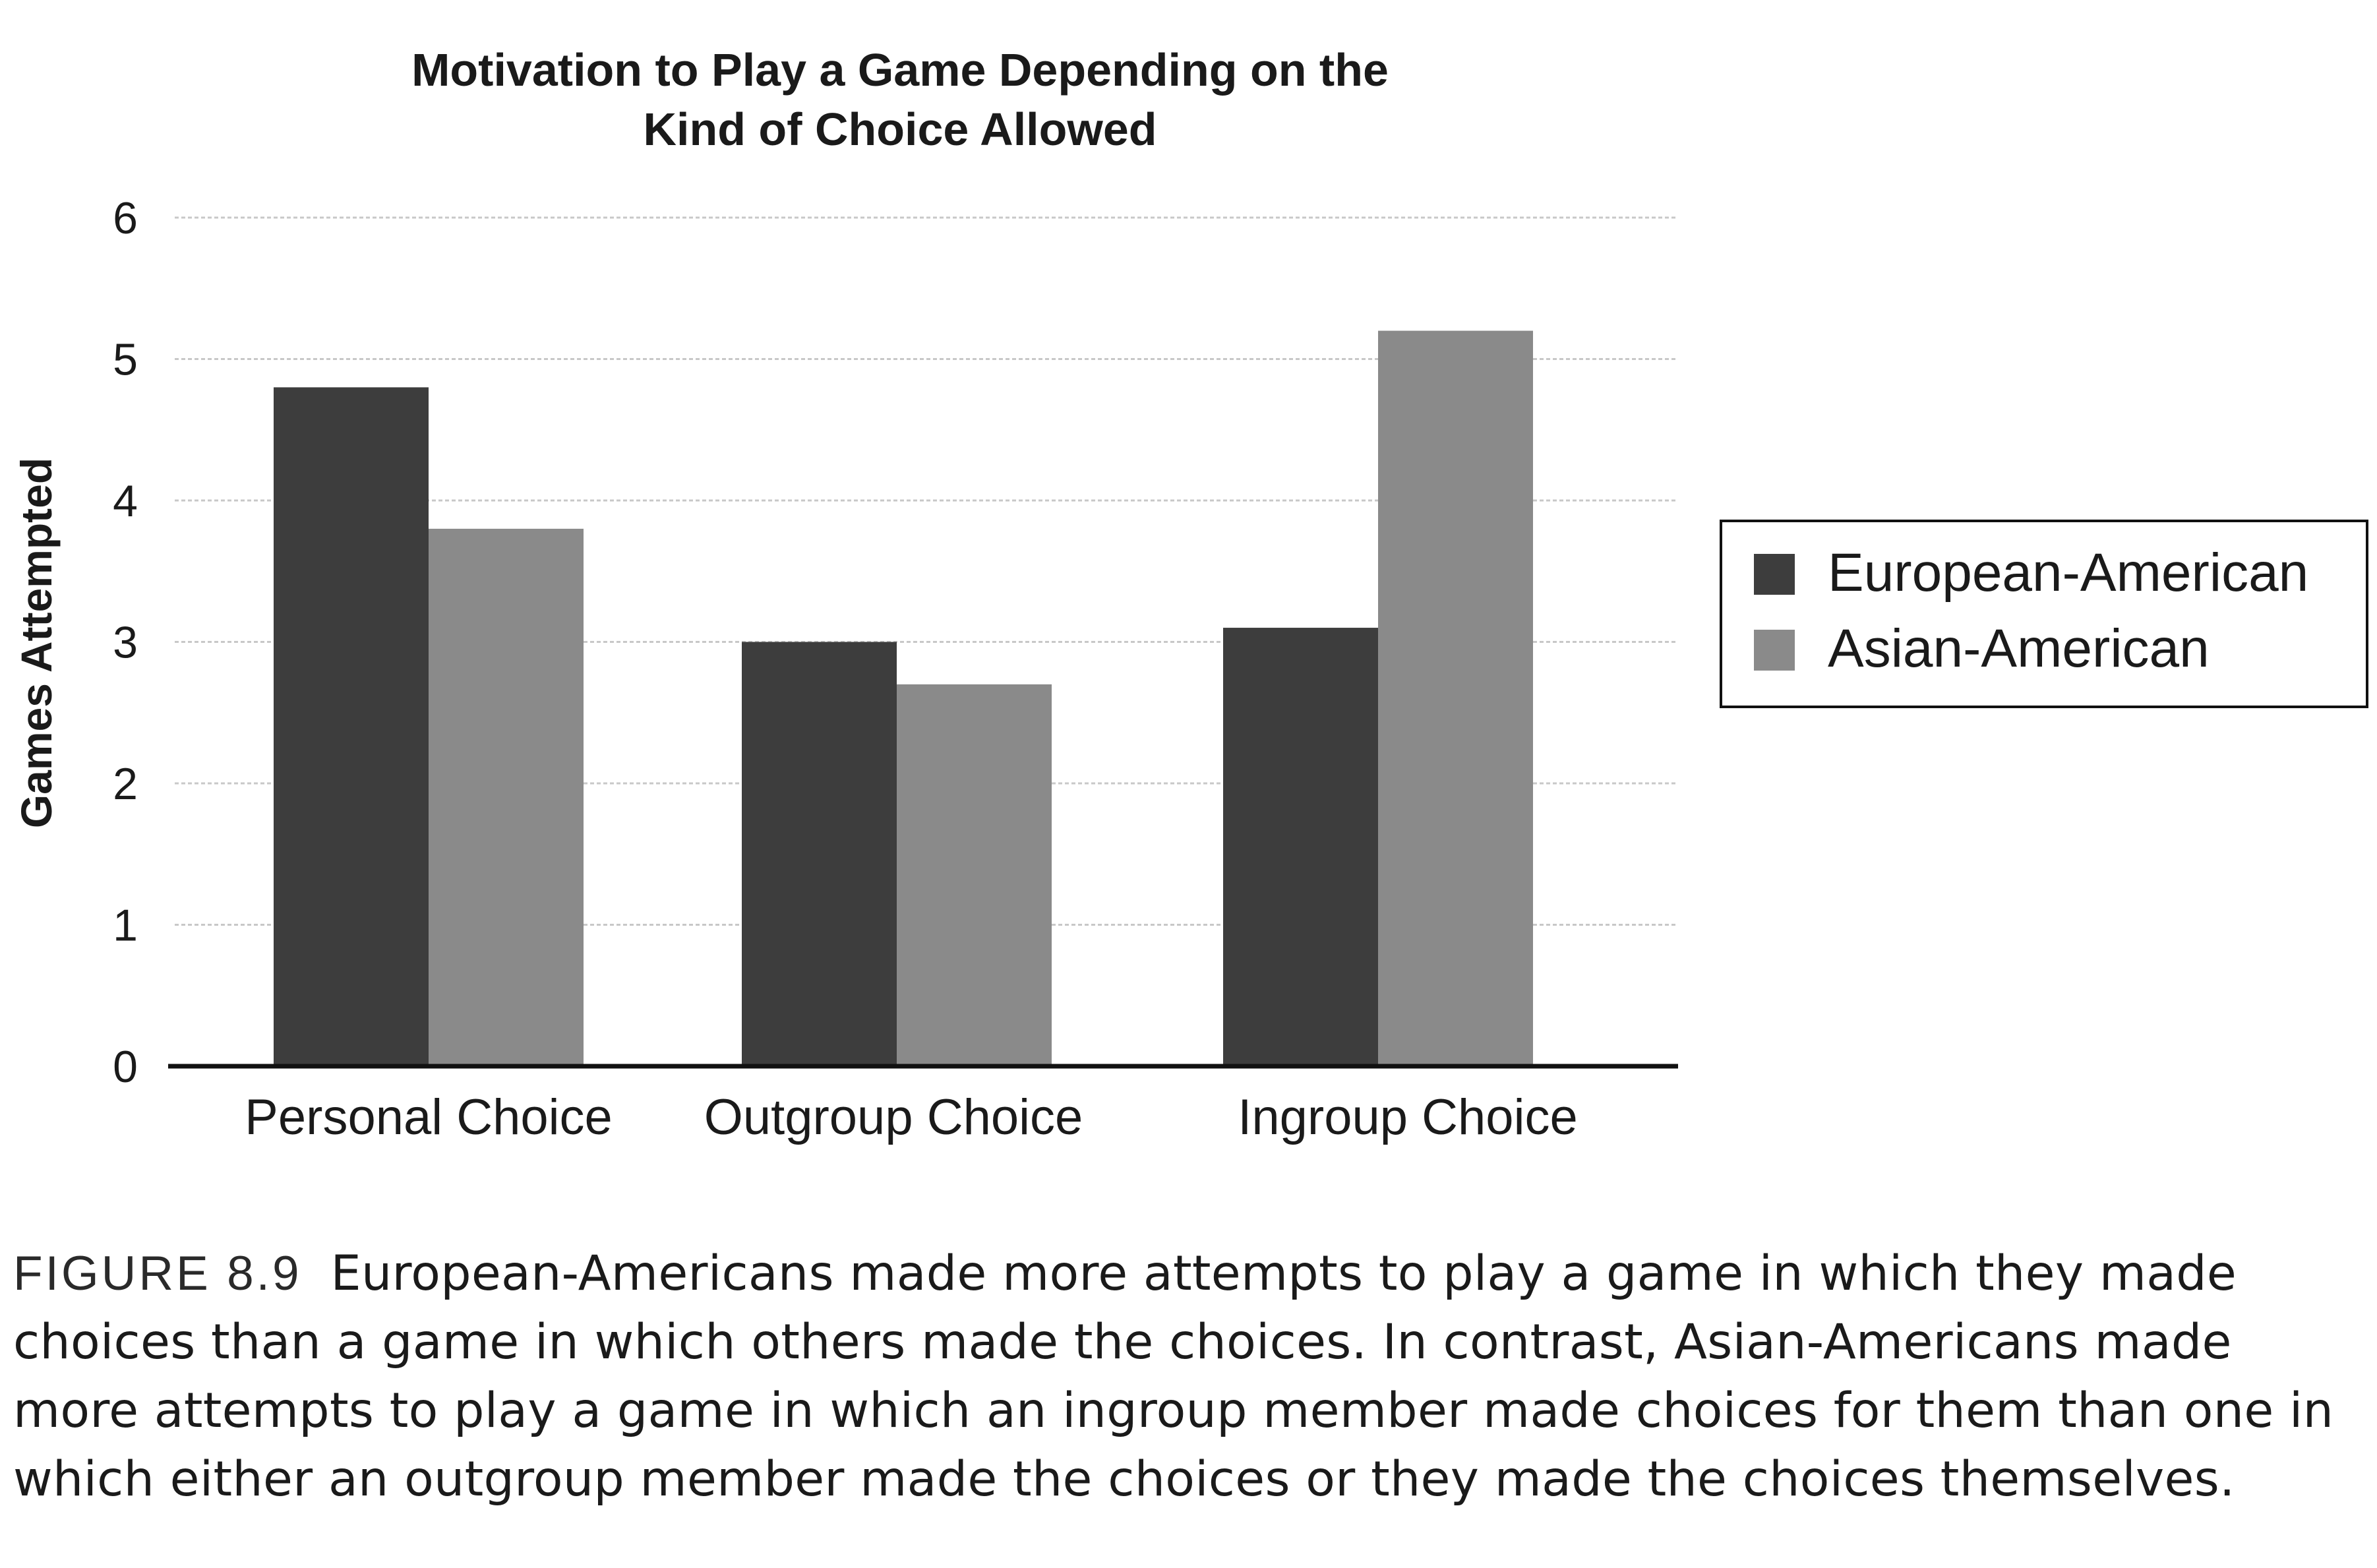  I want to click on chart-title-line: Kind of Choice Allowed, so click(900, 129).